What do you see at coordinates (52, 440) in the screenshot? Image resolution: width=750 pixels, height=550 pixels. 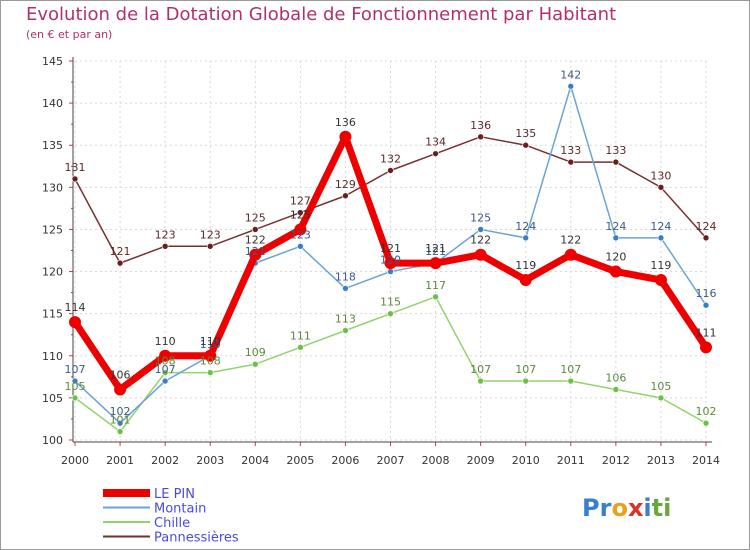 I see `y-tick-label: 100` at bounding box center [52, 440].